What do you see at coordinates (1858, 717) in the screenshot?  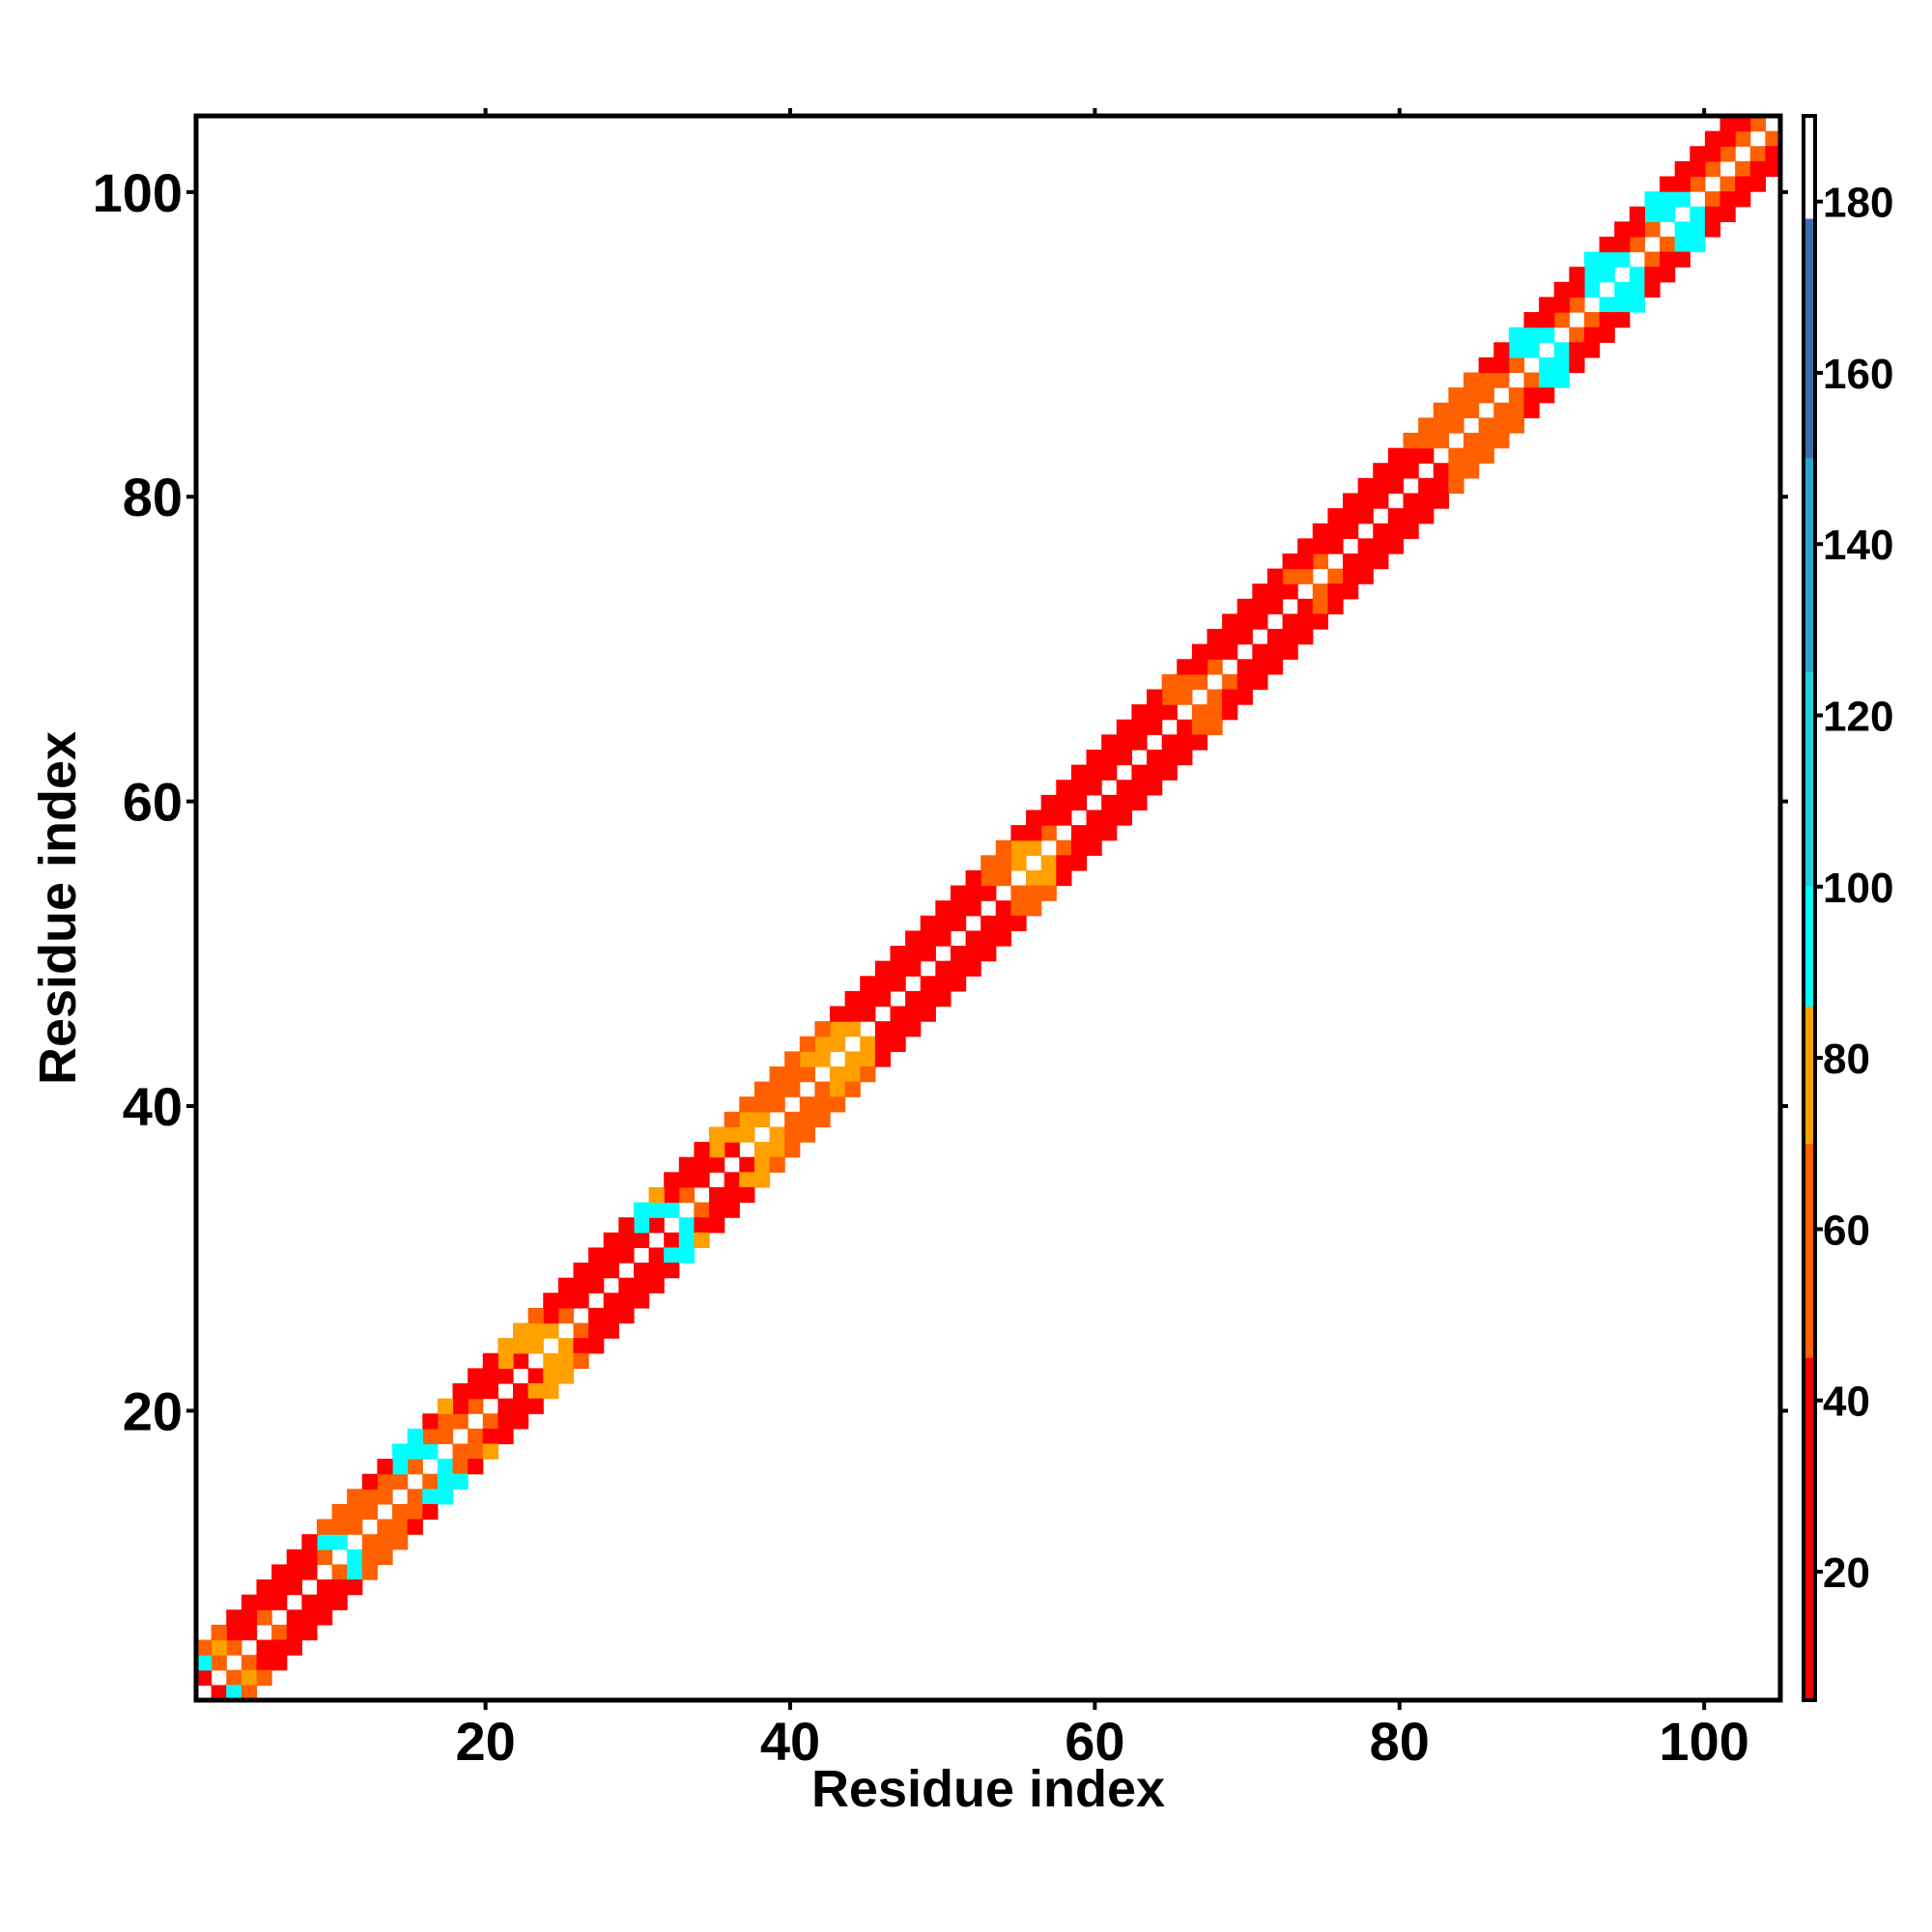 I see `colorbar-tick-label: 120` at bounding box center [1858, 717].